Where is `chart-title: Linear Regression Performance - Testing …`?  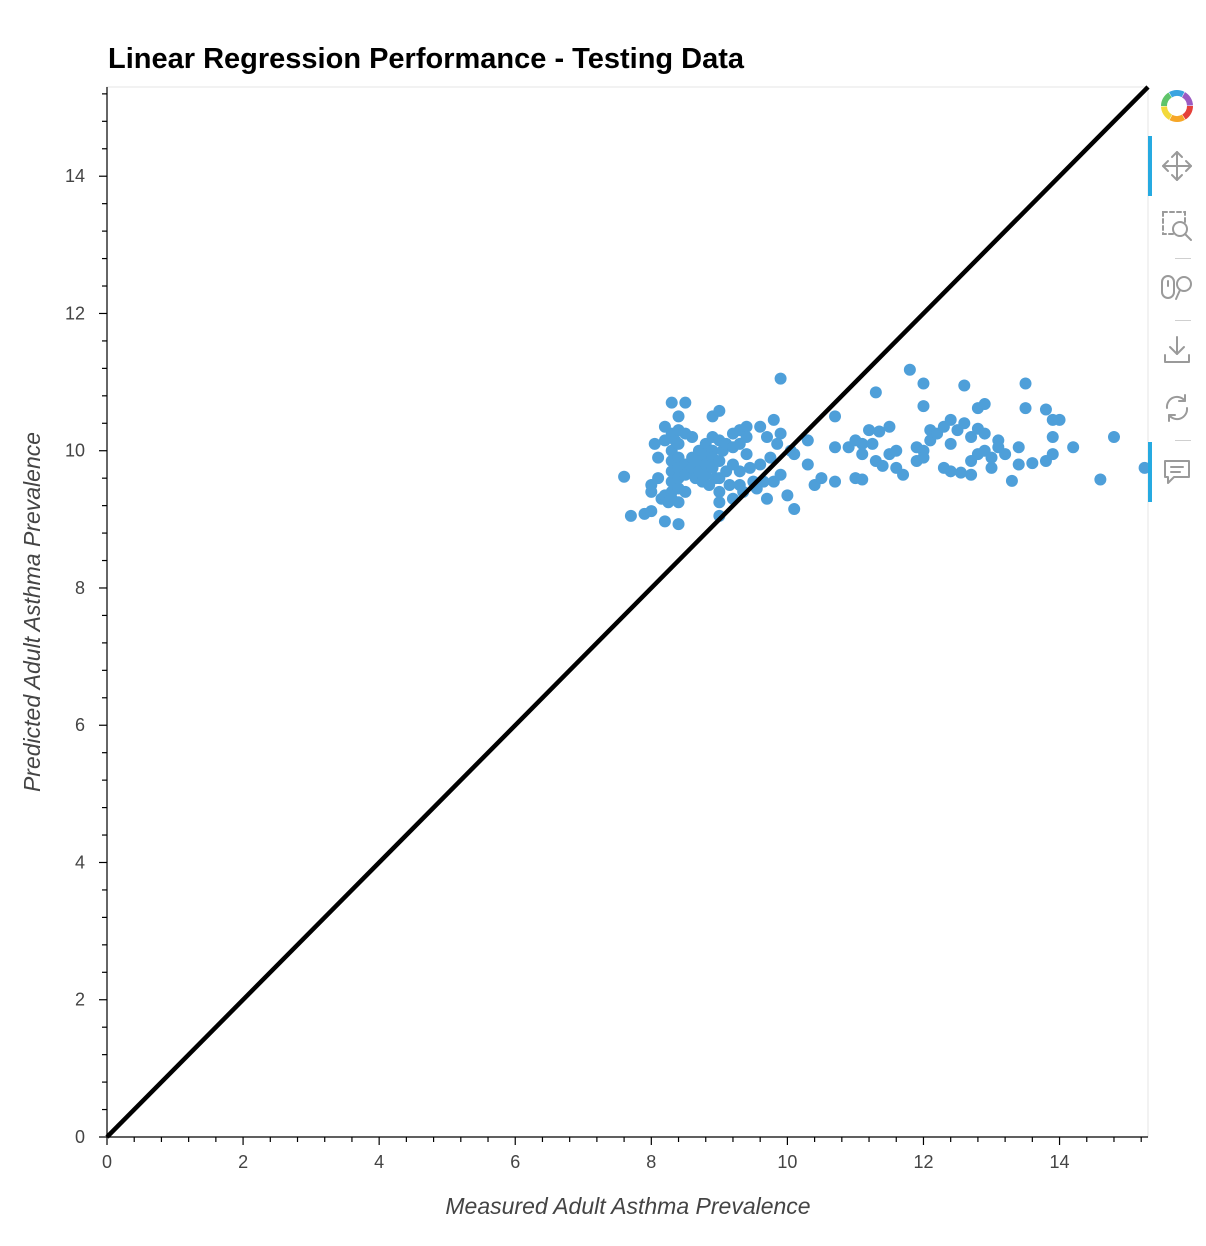
chart-title: Linear Regression Performance - Testing … is located at coordinates (426, 59).